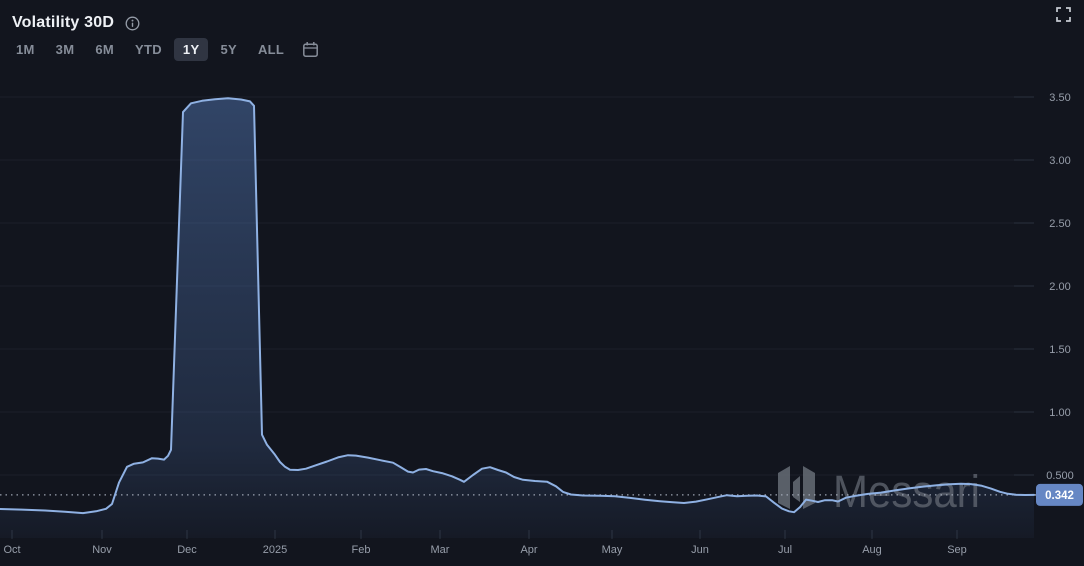 The height and width of the screenshot is (566, 1084). I want to click on x-axis-label: Oct, so click(11, 550).